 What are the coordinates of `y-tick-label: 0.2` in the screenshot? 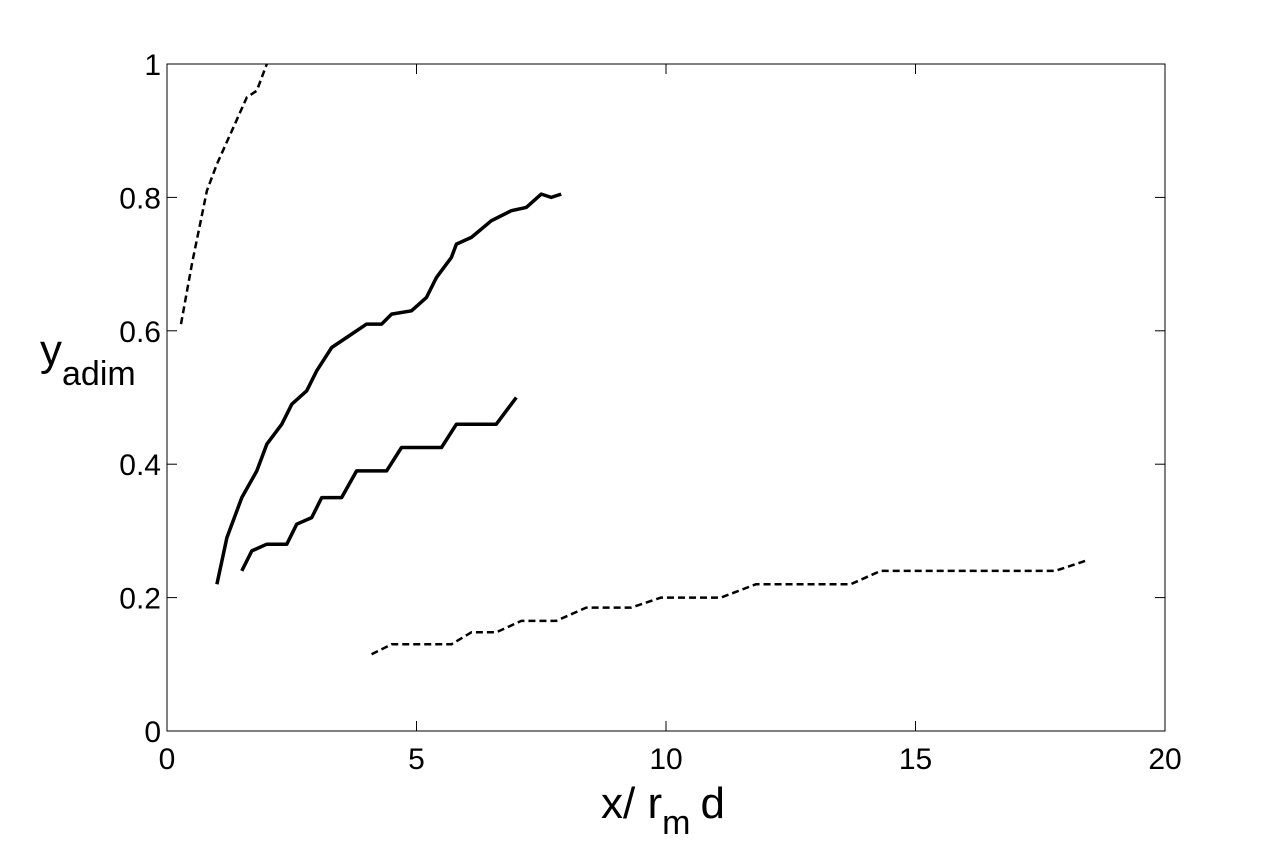 It's located at (140, 599).